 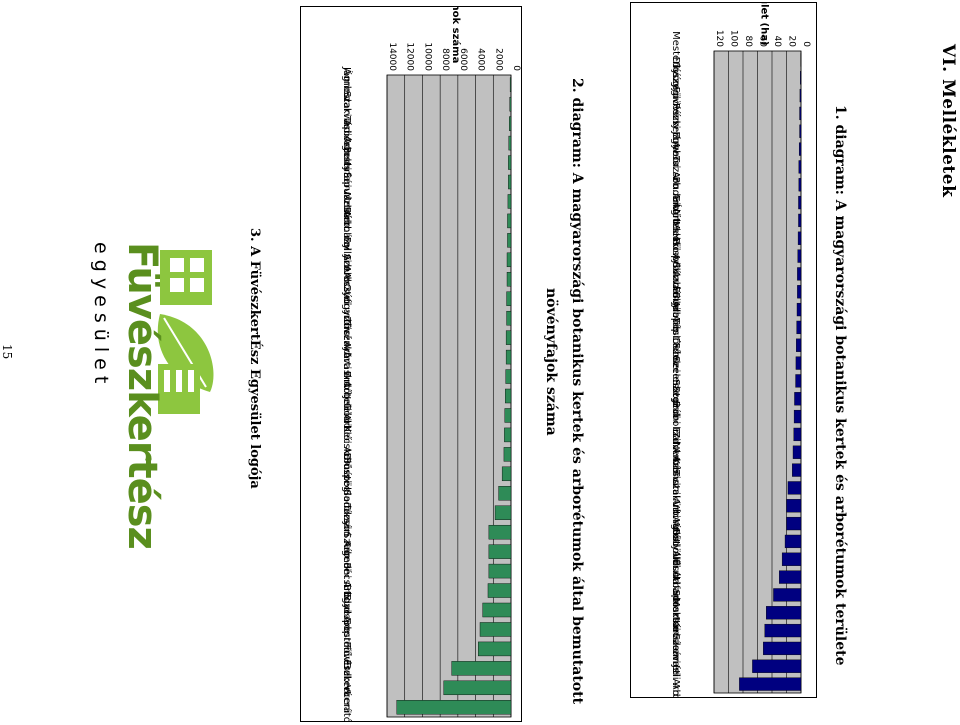 I want to click on area-tick-label: 20, so click(x=792, y=42).